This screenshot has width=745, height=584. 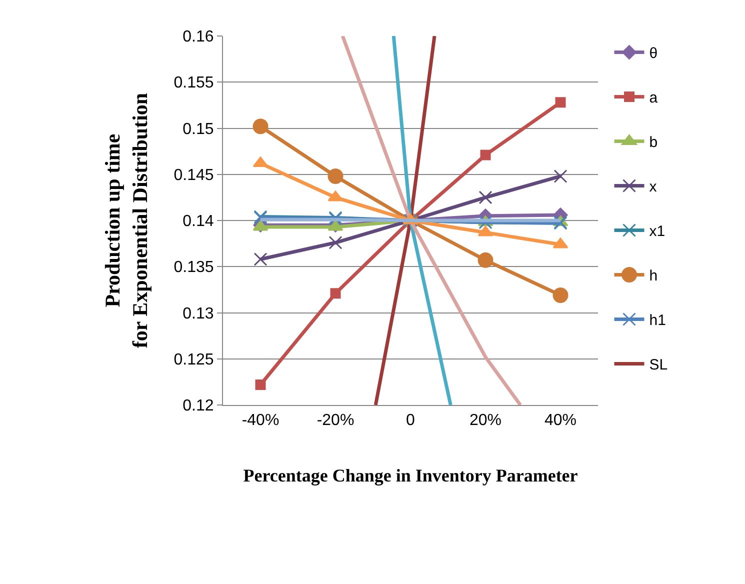 What do you see at coordinates (485, 421) in the screenshot?
I see `x-tick-label: 20%` at bounding box center [485, 421].